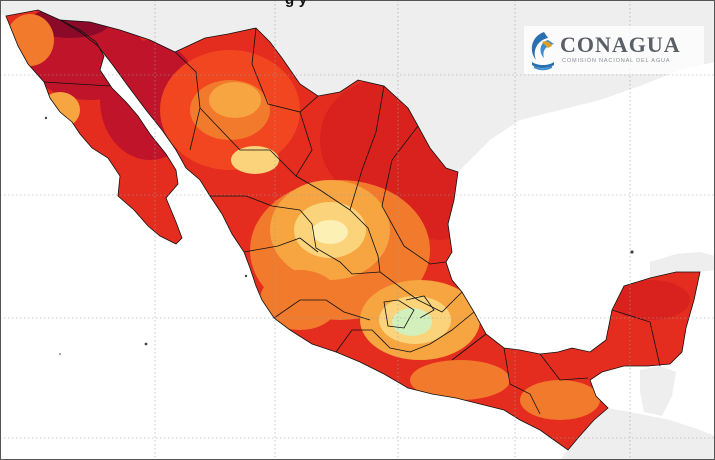 Image resolution: width=715 pixels, height=460 pixels. What do you see at coordinates (620, 44) in the screenshot?
I see `logo-name: CONAGUA` at bounding box center [620, 44].